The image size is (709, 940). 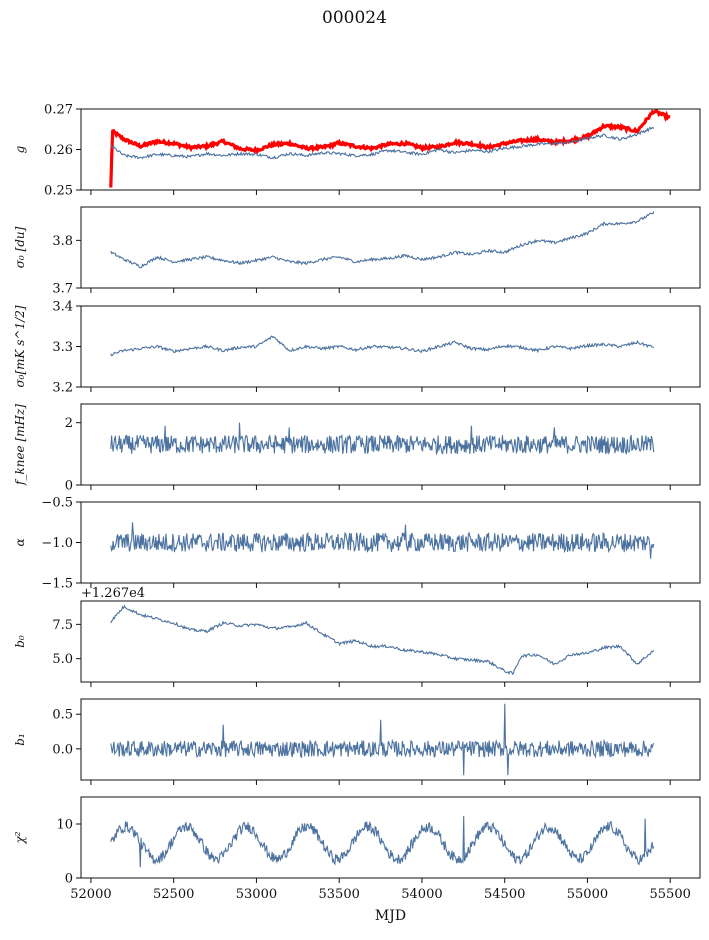 What do you see at coordinates (69, 879) in the screenshot?
I see `y-tick-label-chi2-0: 0` at bounding box center [69, 879].